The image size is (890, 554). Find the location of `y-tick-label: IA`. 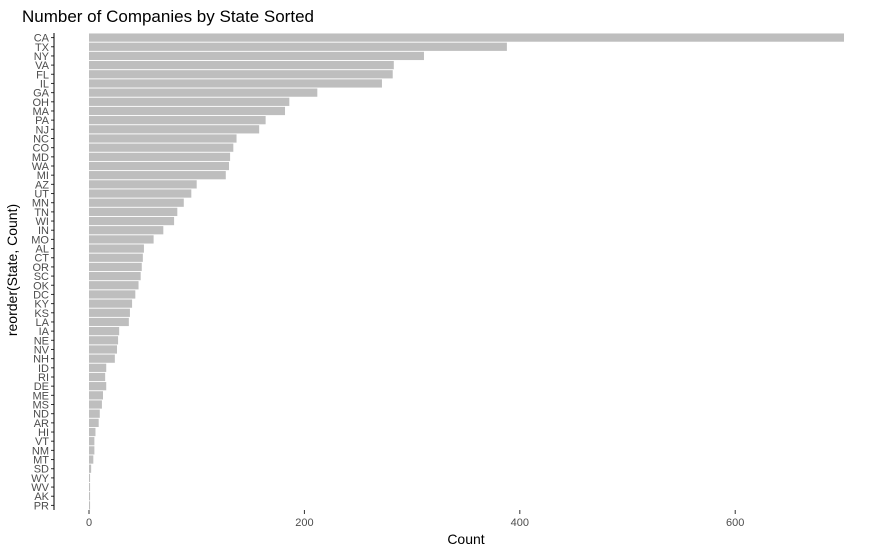

y-tick-label: IA is located at coordinates (44, 332).